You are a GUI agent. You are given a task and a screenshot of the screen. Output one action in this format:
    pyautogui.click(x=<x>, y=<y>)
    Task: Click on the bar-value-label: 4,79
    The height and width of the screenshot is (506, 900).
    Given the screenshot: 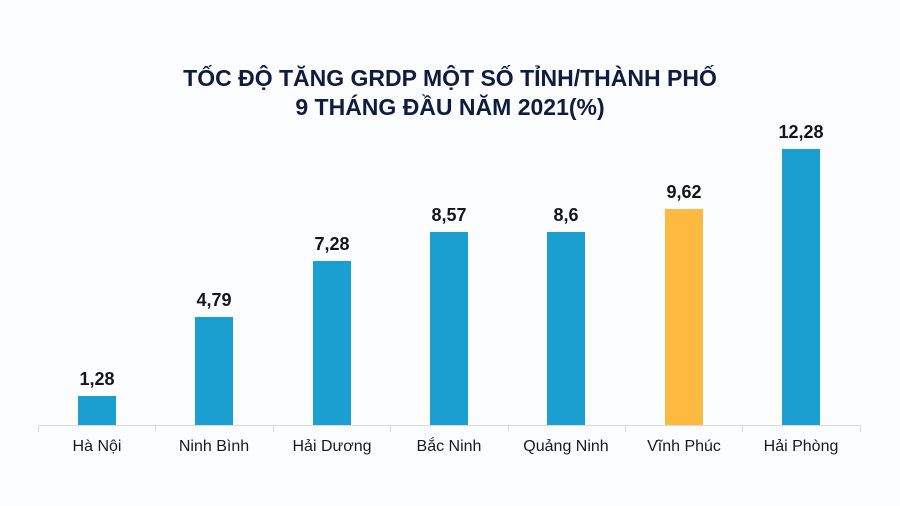 What is the action you would take?
    pyautogui.click(x=214, y=300)
    